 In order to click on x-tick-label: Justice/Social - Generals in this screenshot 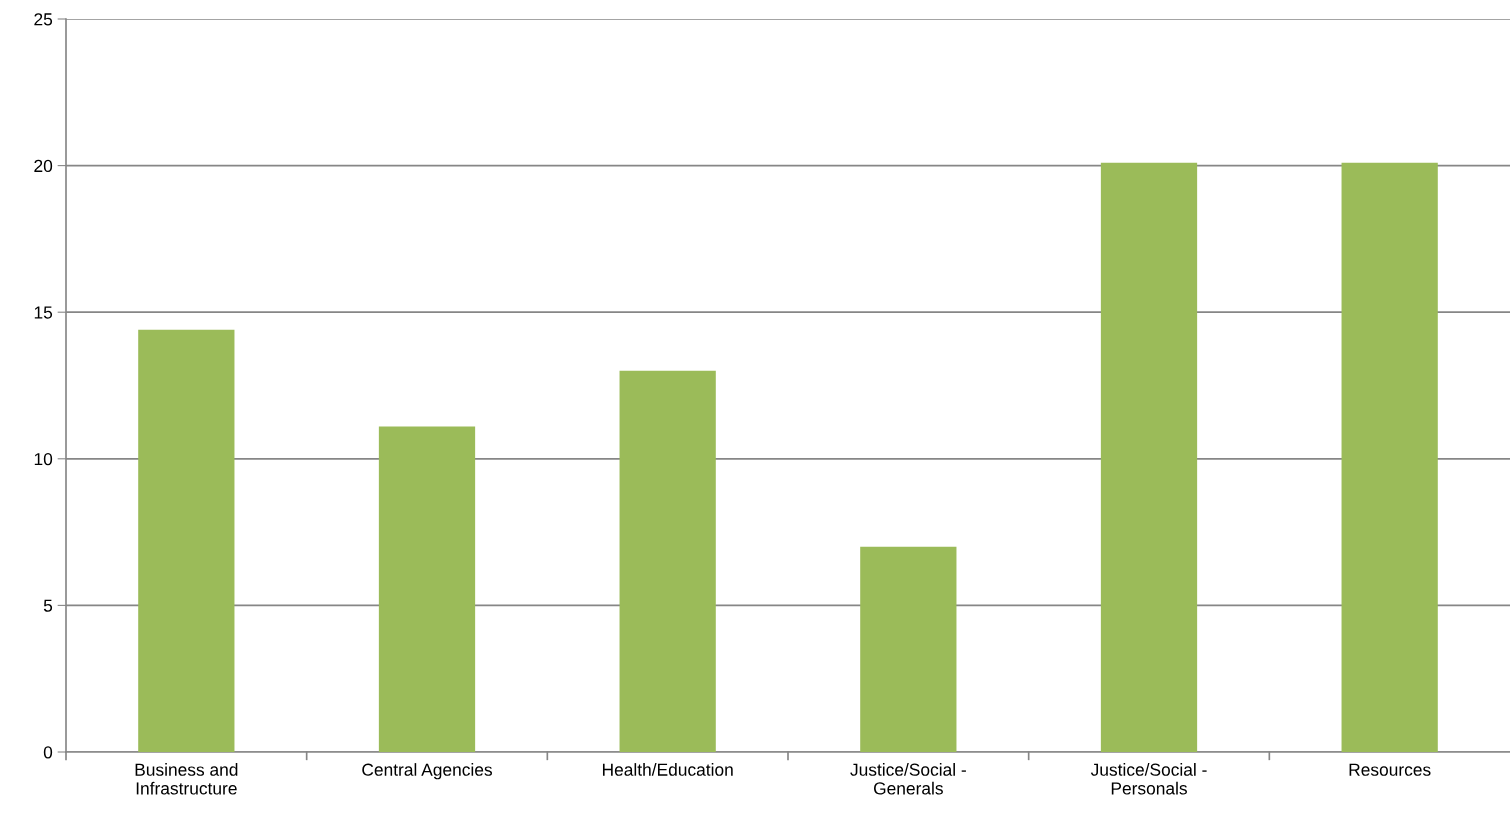, I will do `click(908, 779)`.